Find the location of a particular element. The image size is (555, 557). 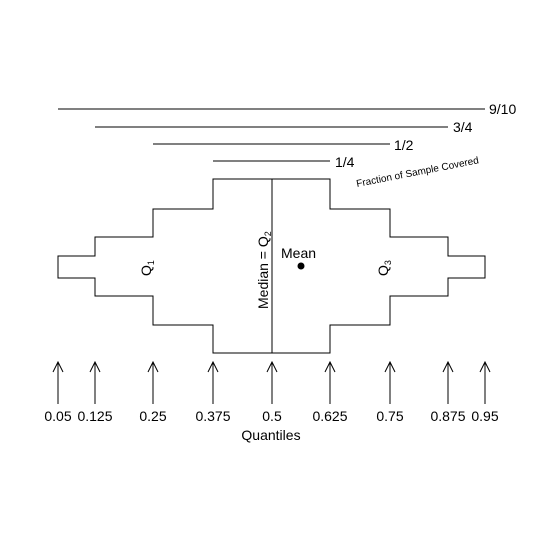

coverage-title: Fraction of Sample Covered is located at coordinates (417, 172).